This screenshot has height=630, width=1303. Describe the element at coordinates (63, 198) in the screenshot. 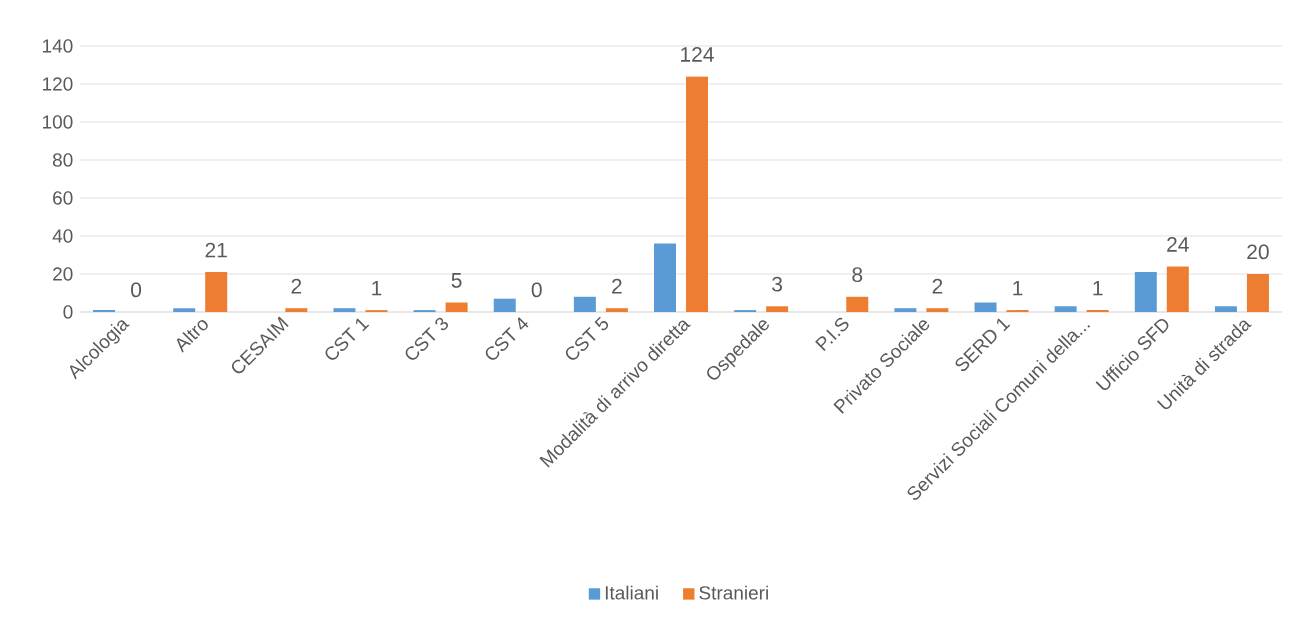

I see `y-tick-label: 60` at that location.